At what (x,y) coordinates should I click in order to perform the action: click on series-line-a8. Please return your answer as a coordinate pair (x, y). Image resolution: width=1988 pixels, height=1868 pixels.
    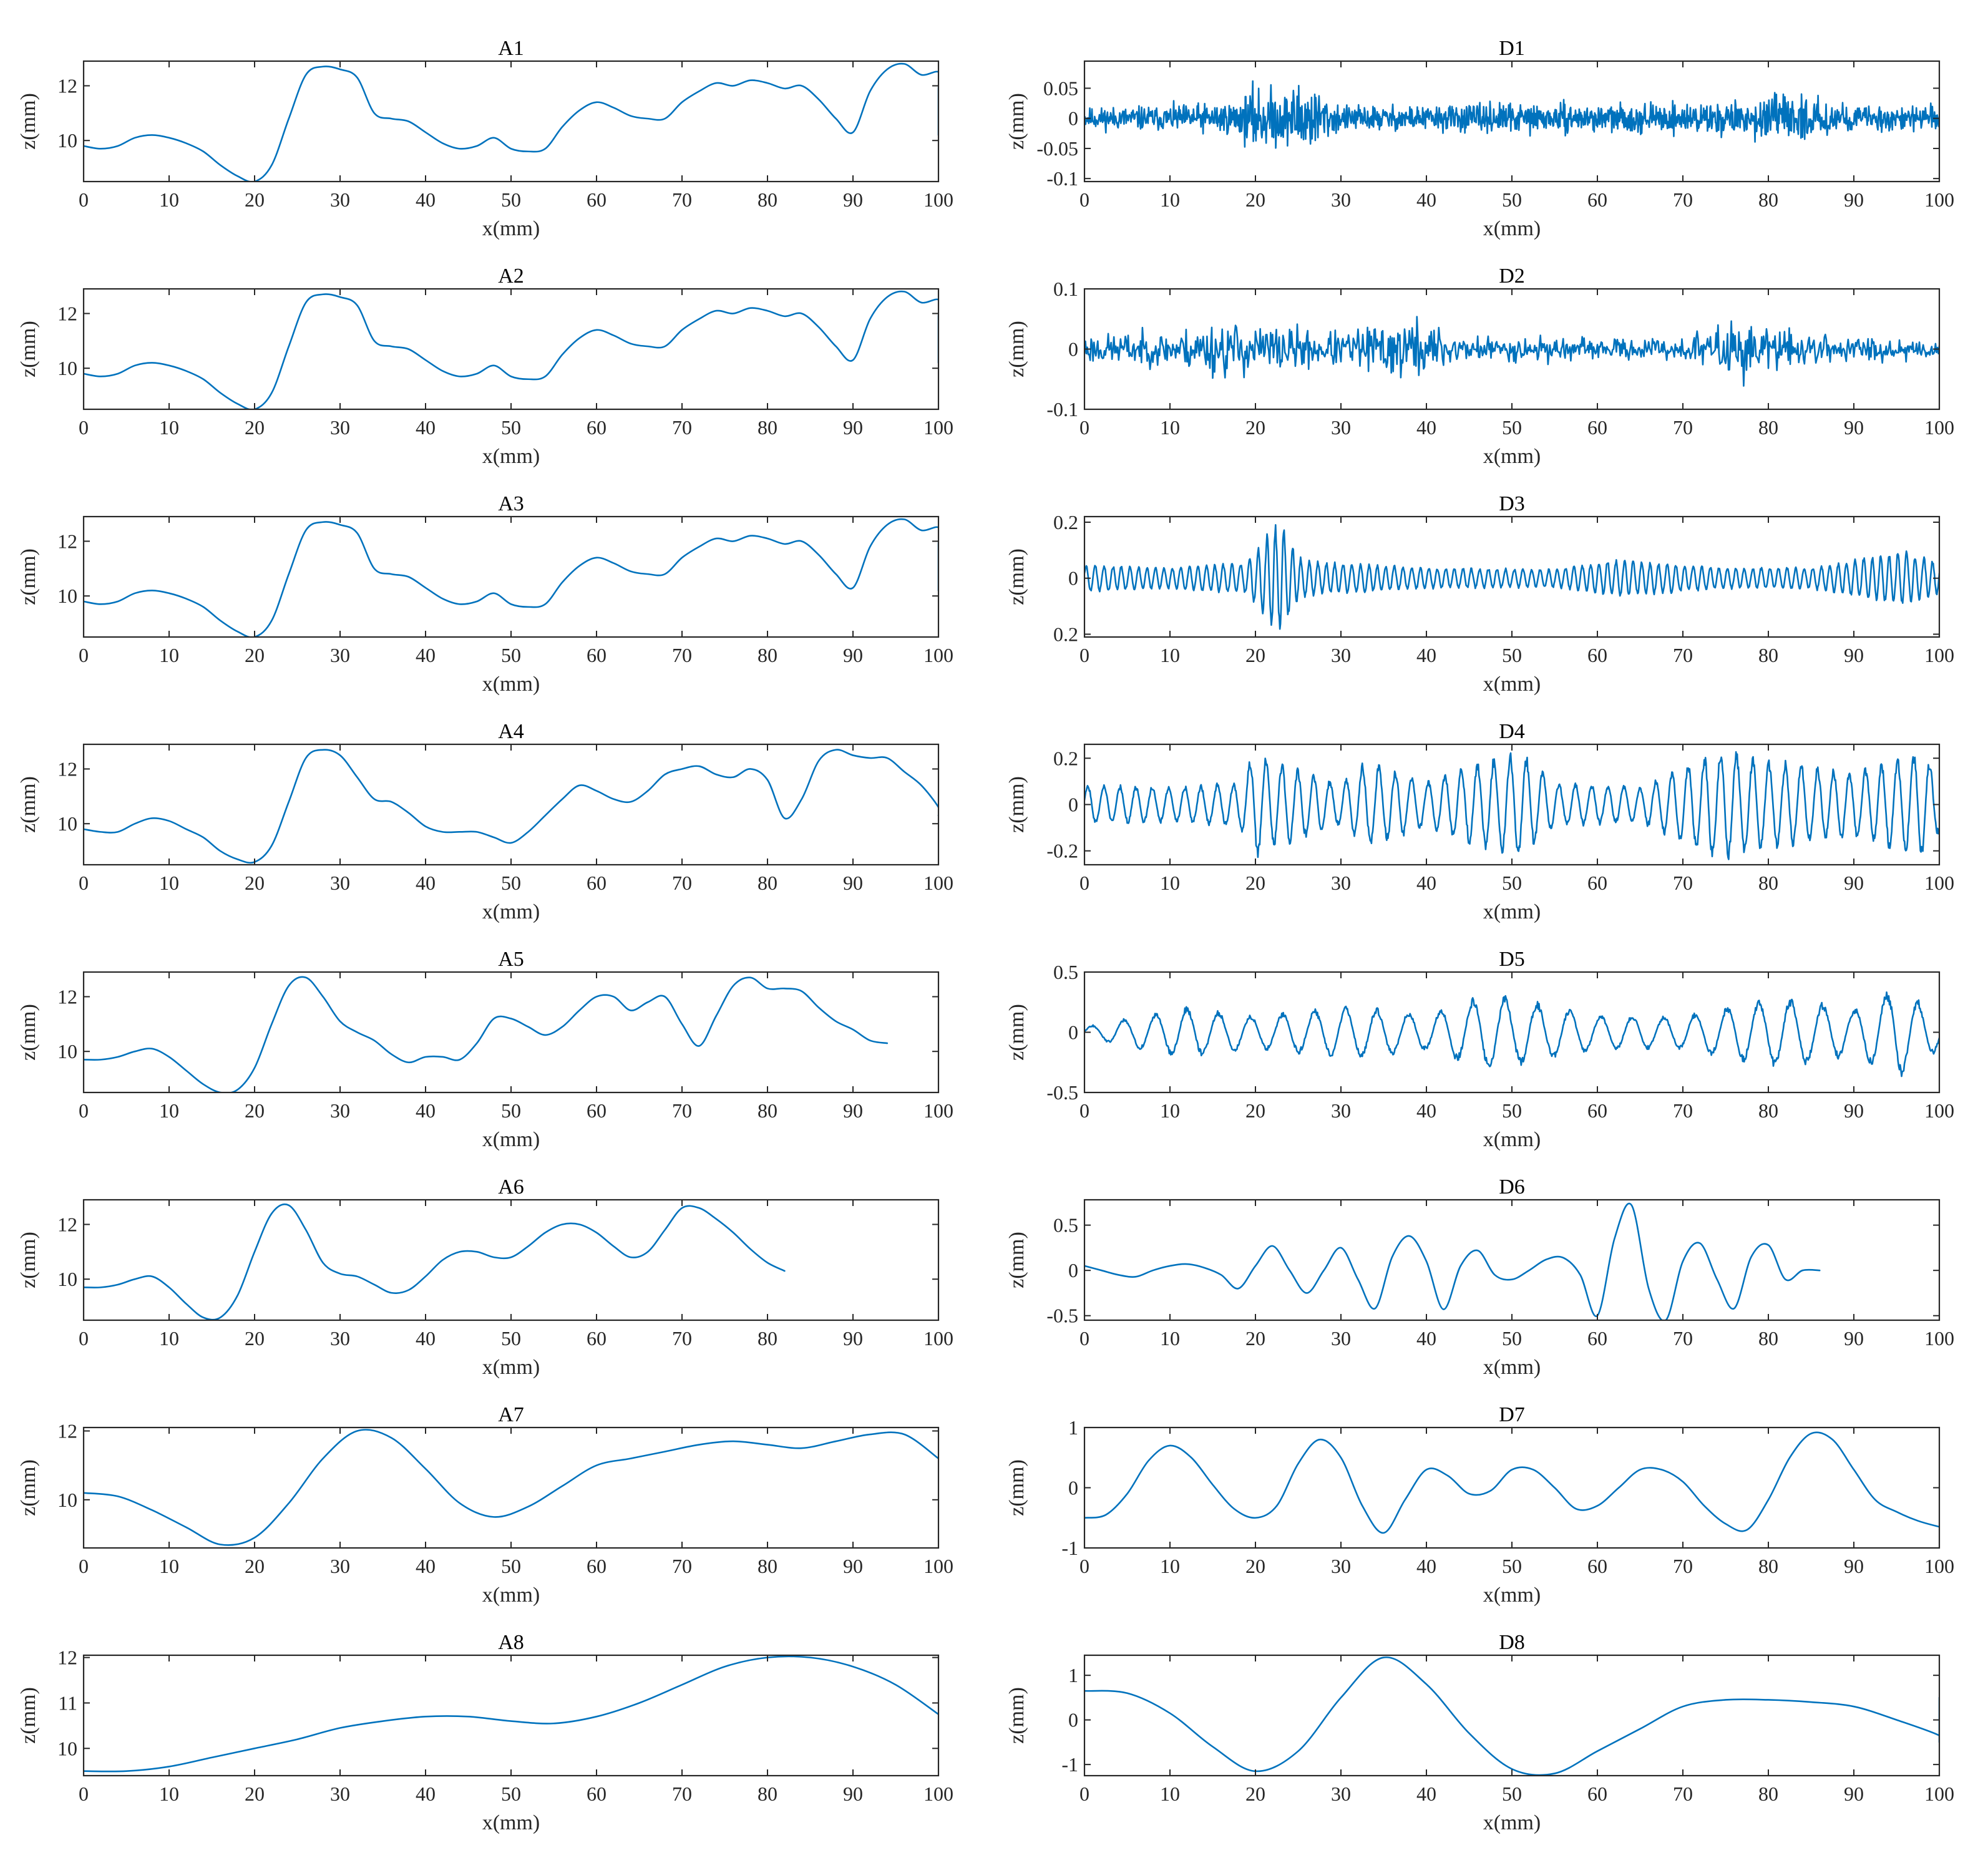
    Looking at the image, I should click on (511, 1714).